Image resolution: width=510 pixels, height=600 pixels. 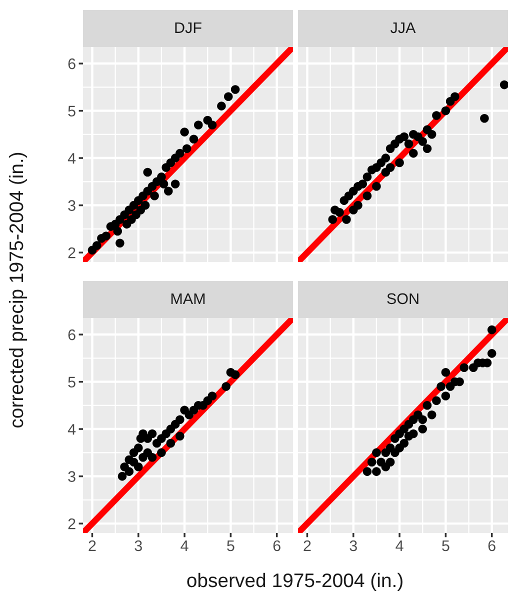 I want to click on x-axis-title: observed 1975-2004 (in.), so click(x=294, y=582).